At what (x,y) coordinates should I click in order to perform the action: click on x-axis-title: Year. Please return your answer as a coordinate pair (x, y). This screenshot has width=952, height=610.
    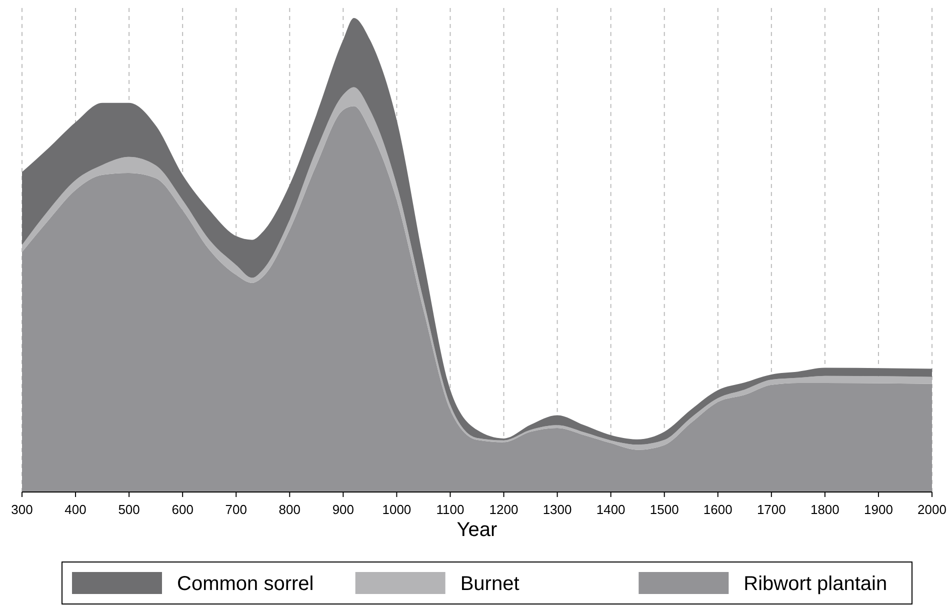
    Looking at the image, I should click on (477, 530).